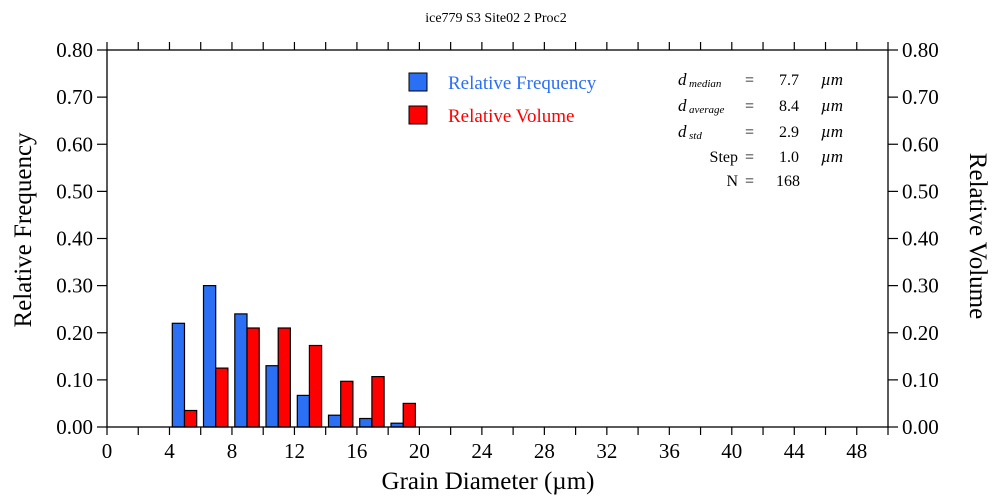 The width and height of the screenshot is (1000, 501). Describe the element at coordinates (169, 451) in the screenshot. I see `x-tick-label: 4` at that location.